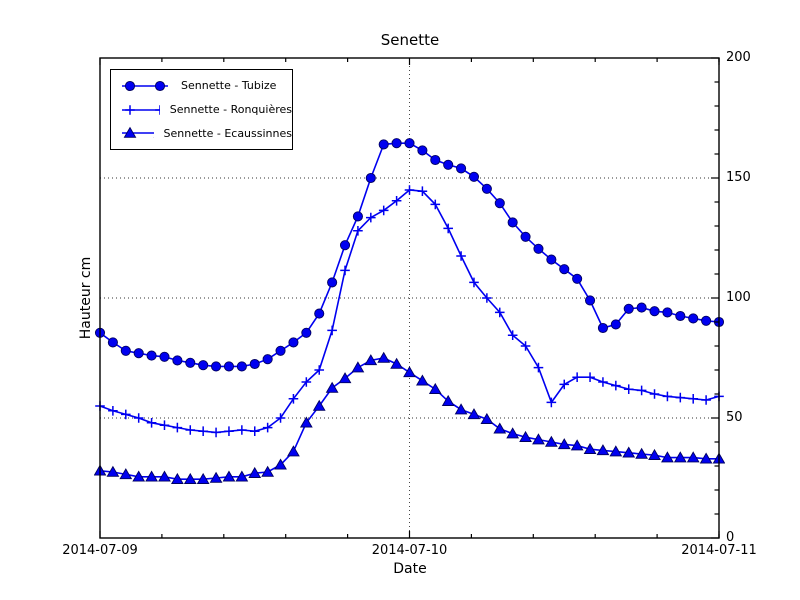 The height and width of the screenshot is (600, 800). Describe the element at coordinates (230, 109) in the screenshot. I see `legend-label: Sennette - Ronquières` at that location.